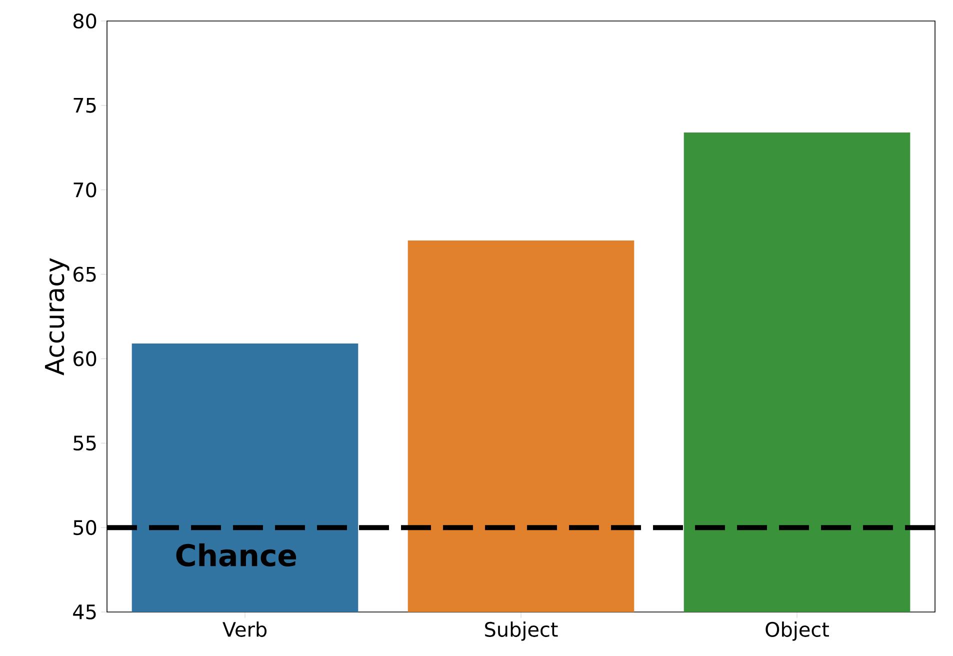 This screenshot has width=953, height=656. I want to click on ref-line-label: Chance, so click(236, 555).